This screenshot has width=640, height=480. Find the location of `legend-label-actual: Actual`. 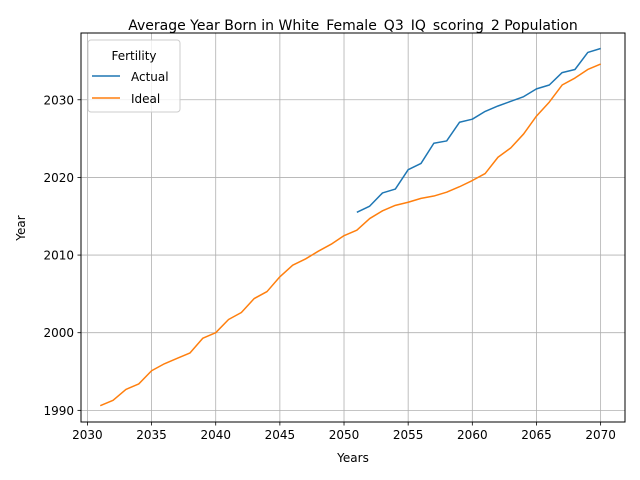

legend-label-actual: Actual is located at coordinates (150, 77).